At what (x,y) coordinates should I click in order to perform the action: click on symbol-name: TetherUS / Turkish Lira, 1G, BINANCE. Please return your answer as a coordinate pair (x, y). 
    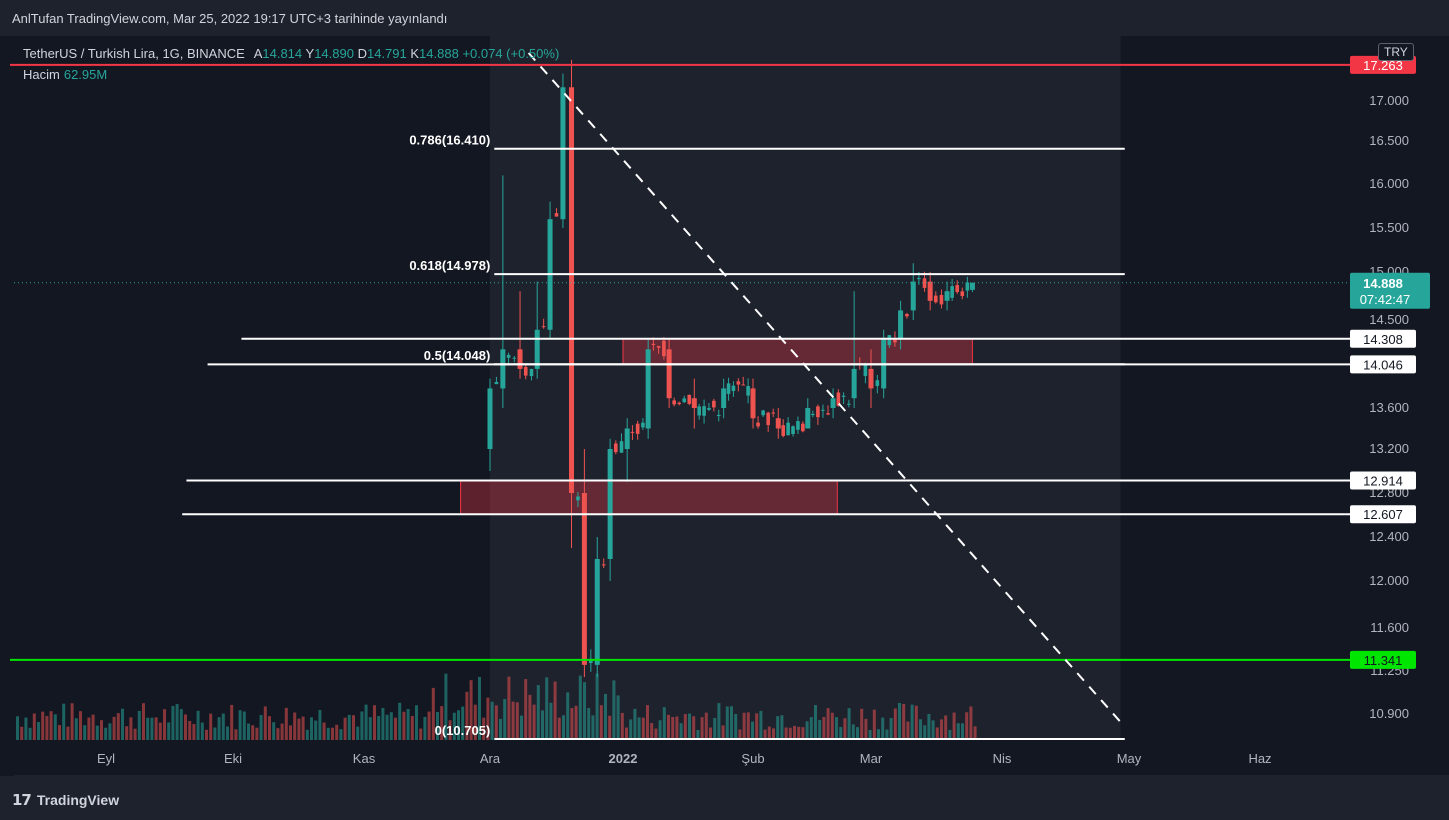
    Looking at the image, I should click on (134, 53).